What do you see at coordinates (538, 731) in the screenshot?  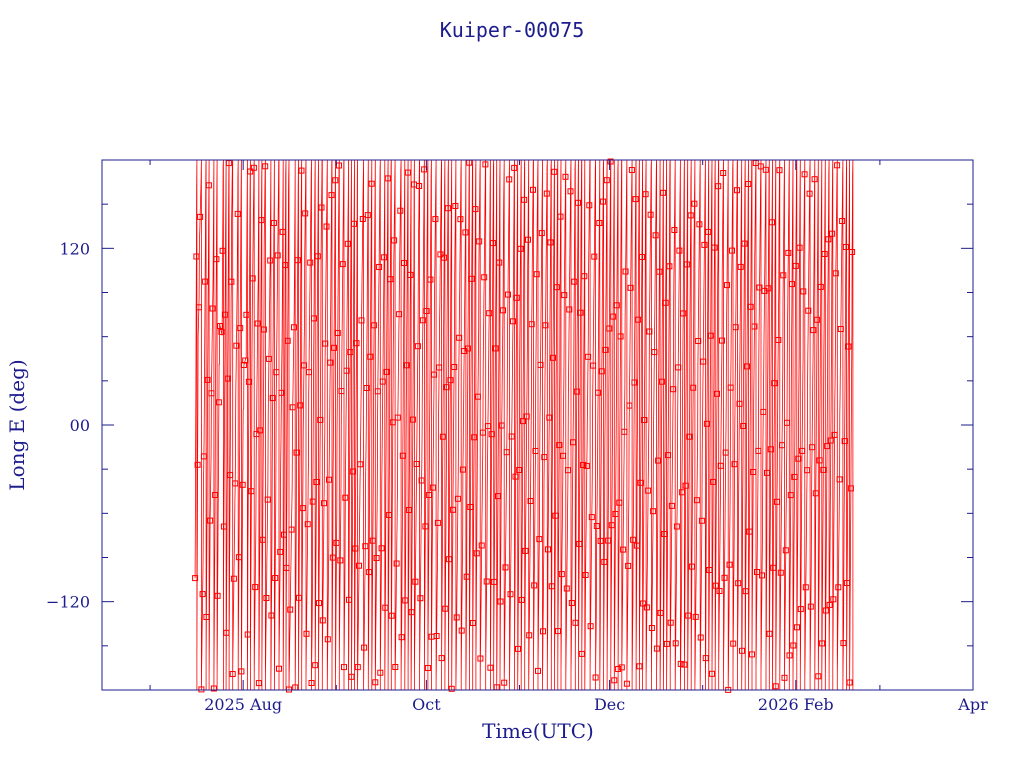 I see `x-axis-label: Time(UTC)` at bounding box center [538, 731].